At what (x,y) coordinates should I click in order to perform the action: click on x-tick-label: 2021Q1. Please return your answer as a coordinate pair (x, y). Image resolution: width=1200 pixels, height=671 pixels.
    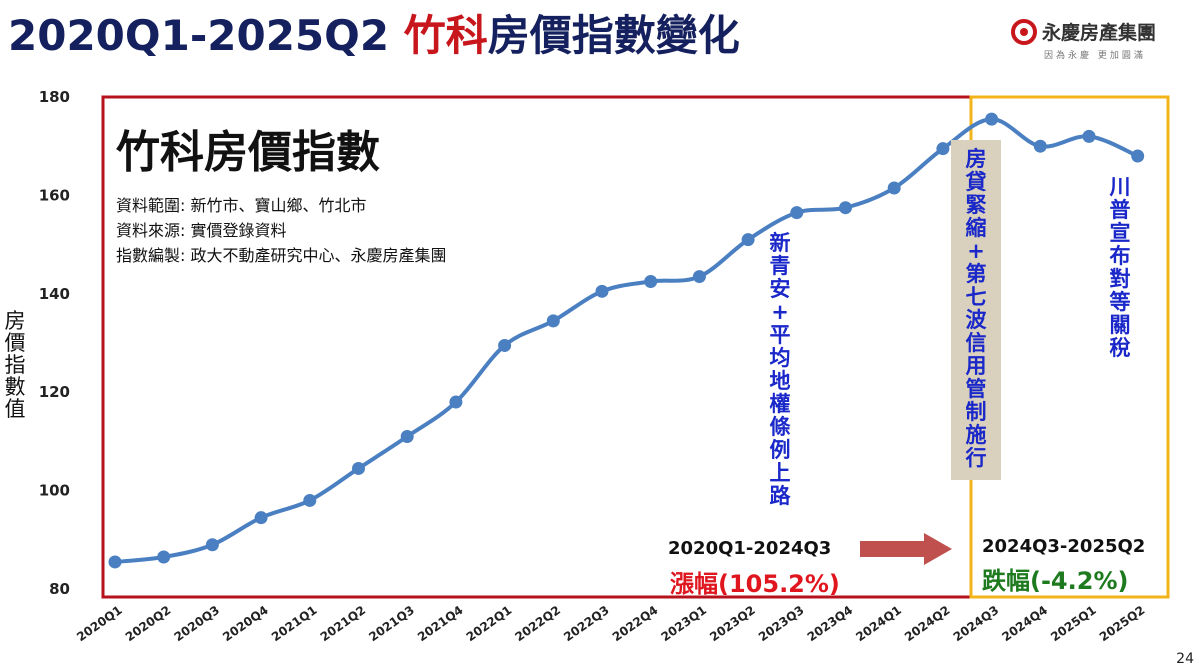
    Looking at the image, I should click on (294, 623).